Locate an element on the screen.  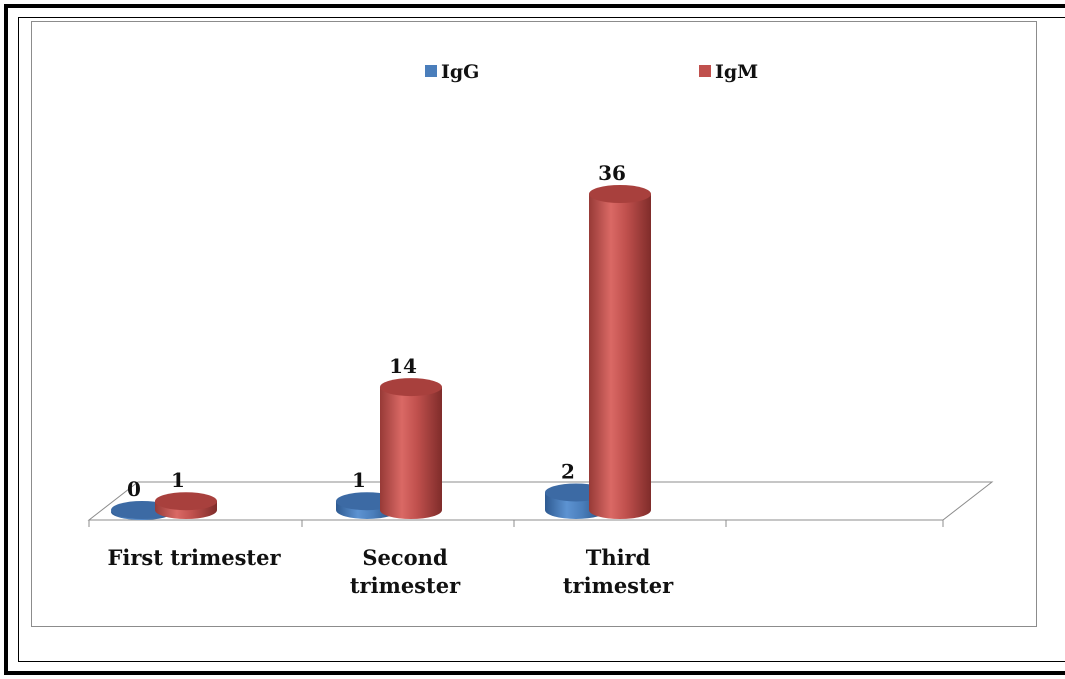
data-label: 2 is located at coordinates (568, 471).